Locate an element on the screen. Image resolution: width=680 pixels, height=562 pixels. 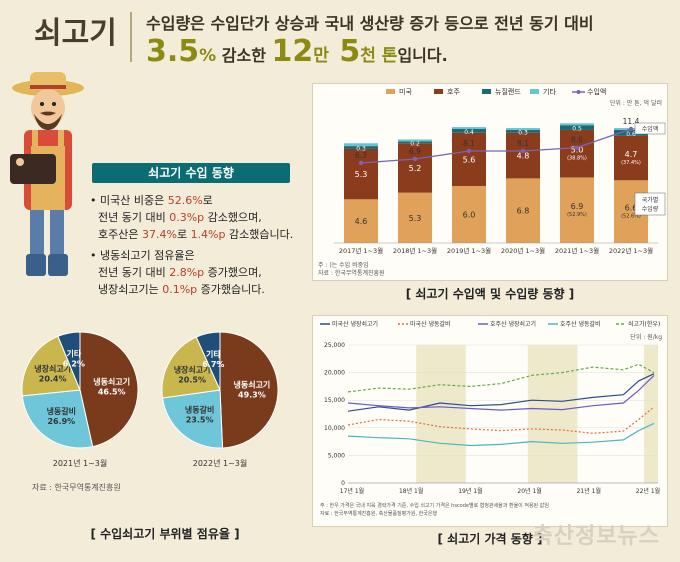
pie-value-label: 20.4% is located at coordinates (53, 379).